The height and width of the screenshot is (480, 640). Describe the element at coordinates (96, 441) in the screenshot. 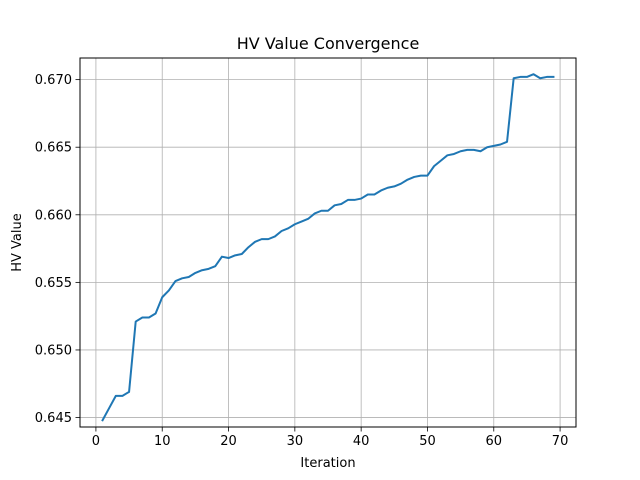

I see `x-tick-label: 0` at that location.